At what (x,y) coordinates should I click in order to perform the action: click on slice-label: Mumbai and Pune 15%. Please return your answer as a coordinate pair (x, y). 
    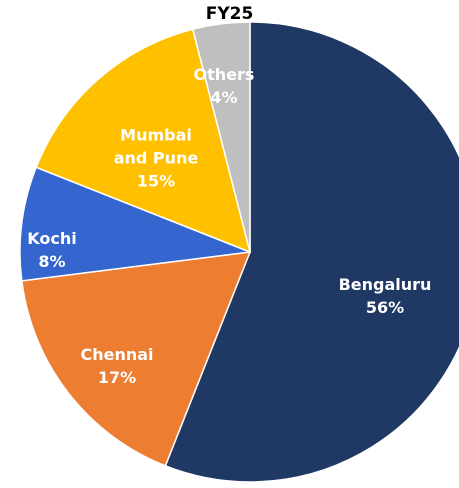
    Looking at the image, I should click on (156, 158).